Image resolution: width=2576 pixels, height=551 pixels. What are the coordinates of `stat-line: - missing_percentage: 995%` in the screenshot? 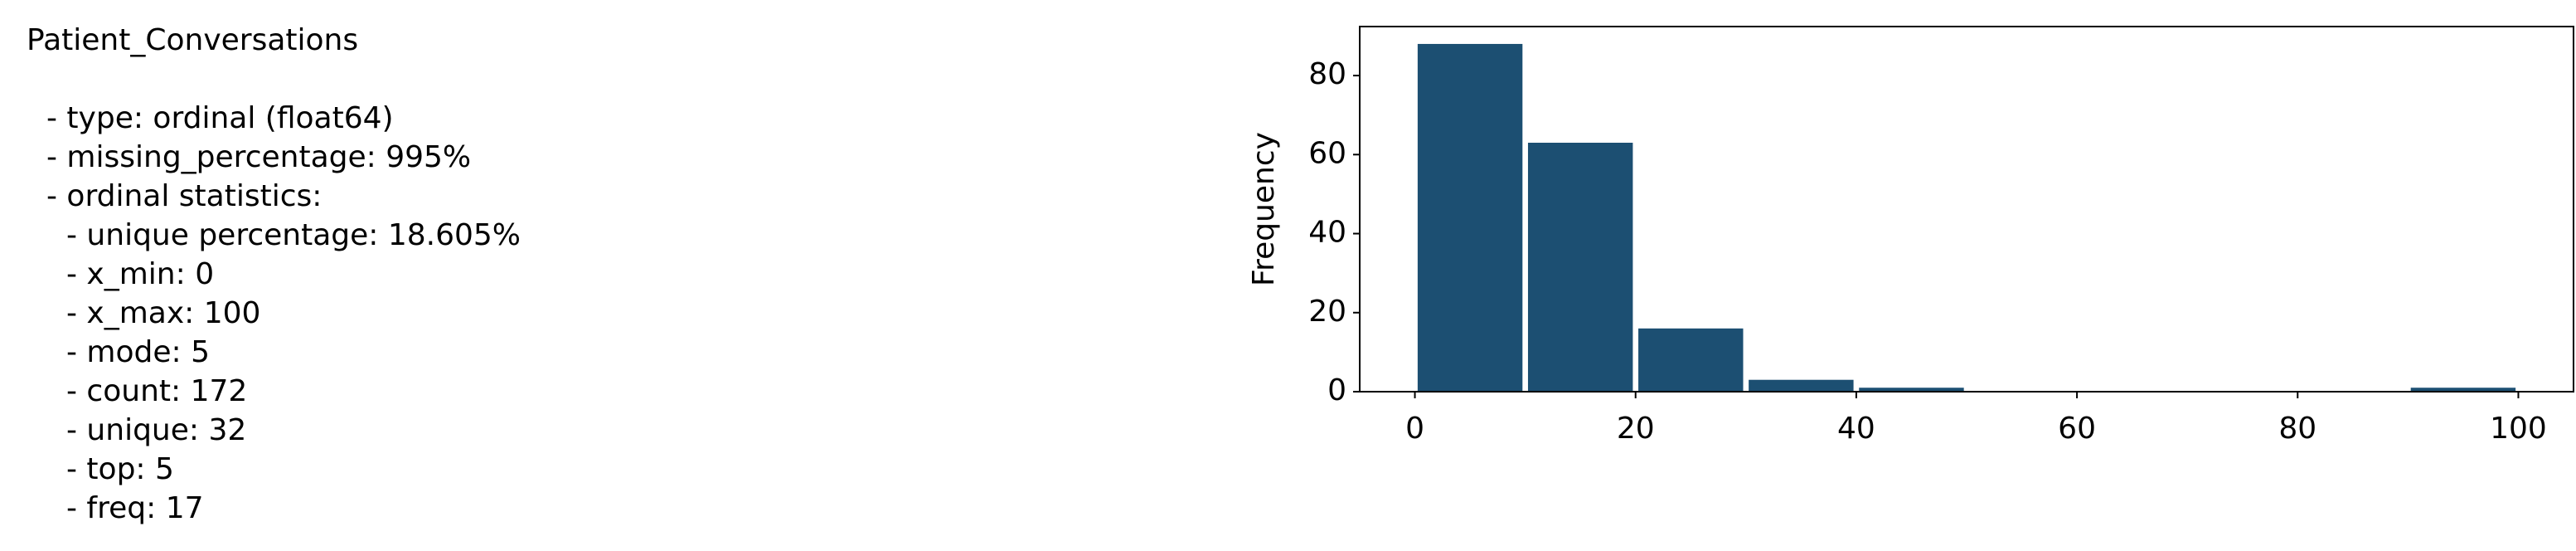 It's located at (258, 157).